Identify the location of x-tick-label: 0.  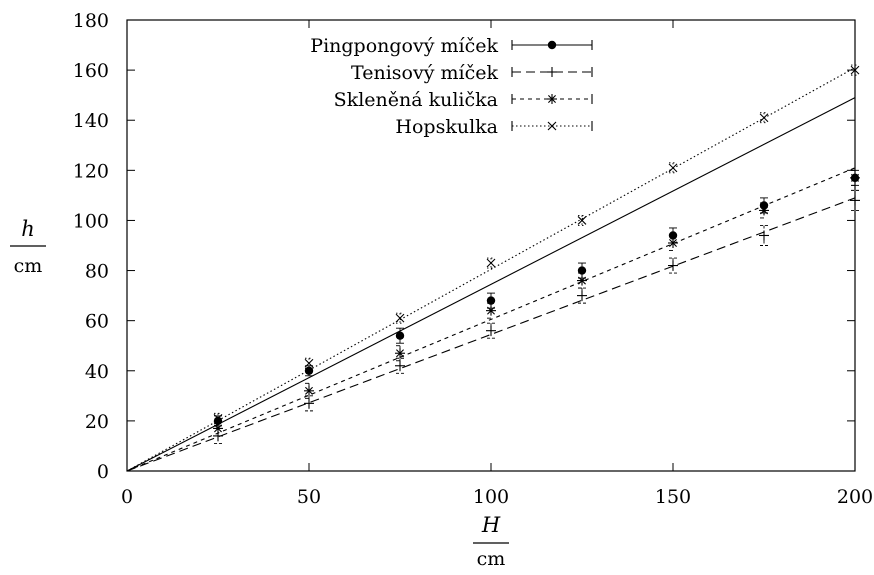
(127, 497).